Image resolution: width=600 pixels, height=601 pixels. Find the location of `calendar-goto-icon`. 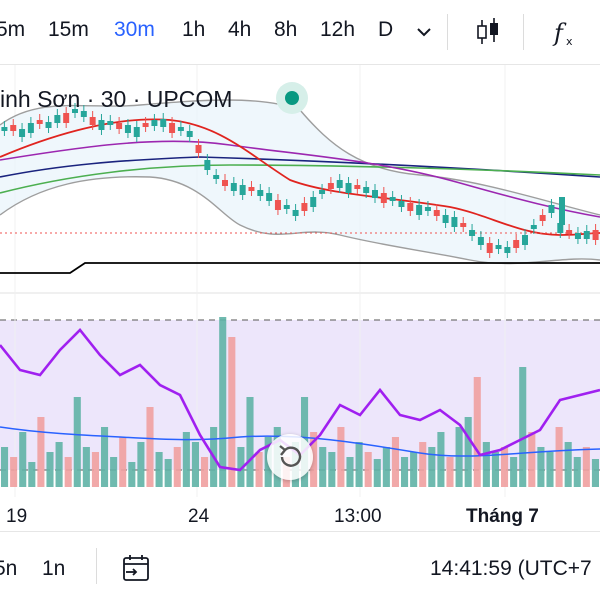

calendar-goto-icon is located at coordinates (137, 568).